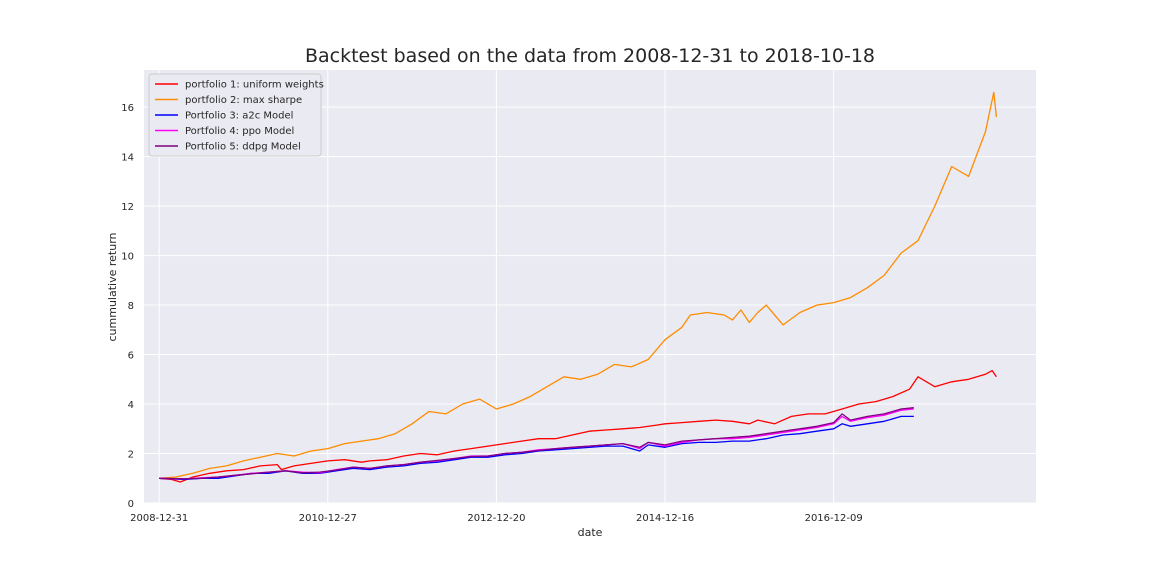 This screenshot has width=1152, height=576. What do you see at coordinates (243, 147) in the screenshot?
I see `legend-label: Portfolio 5: ddpg Model` at bounding box center [243, 147].